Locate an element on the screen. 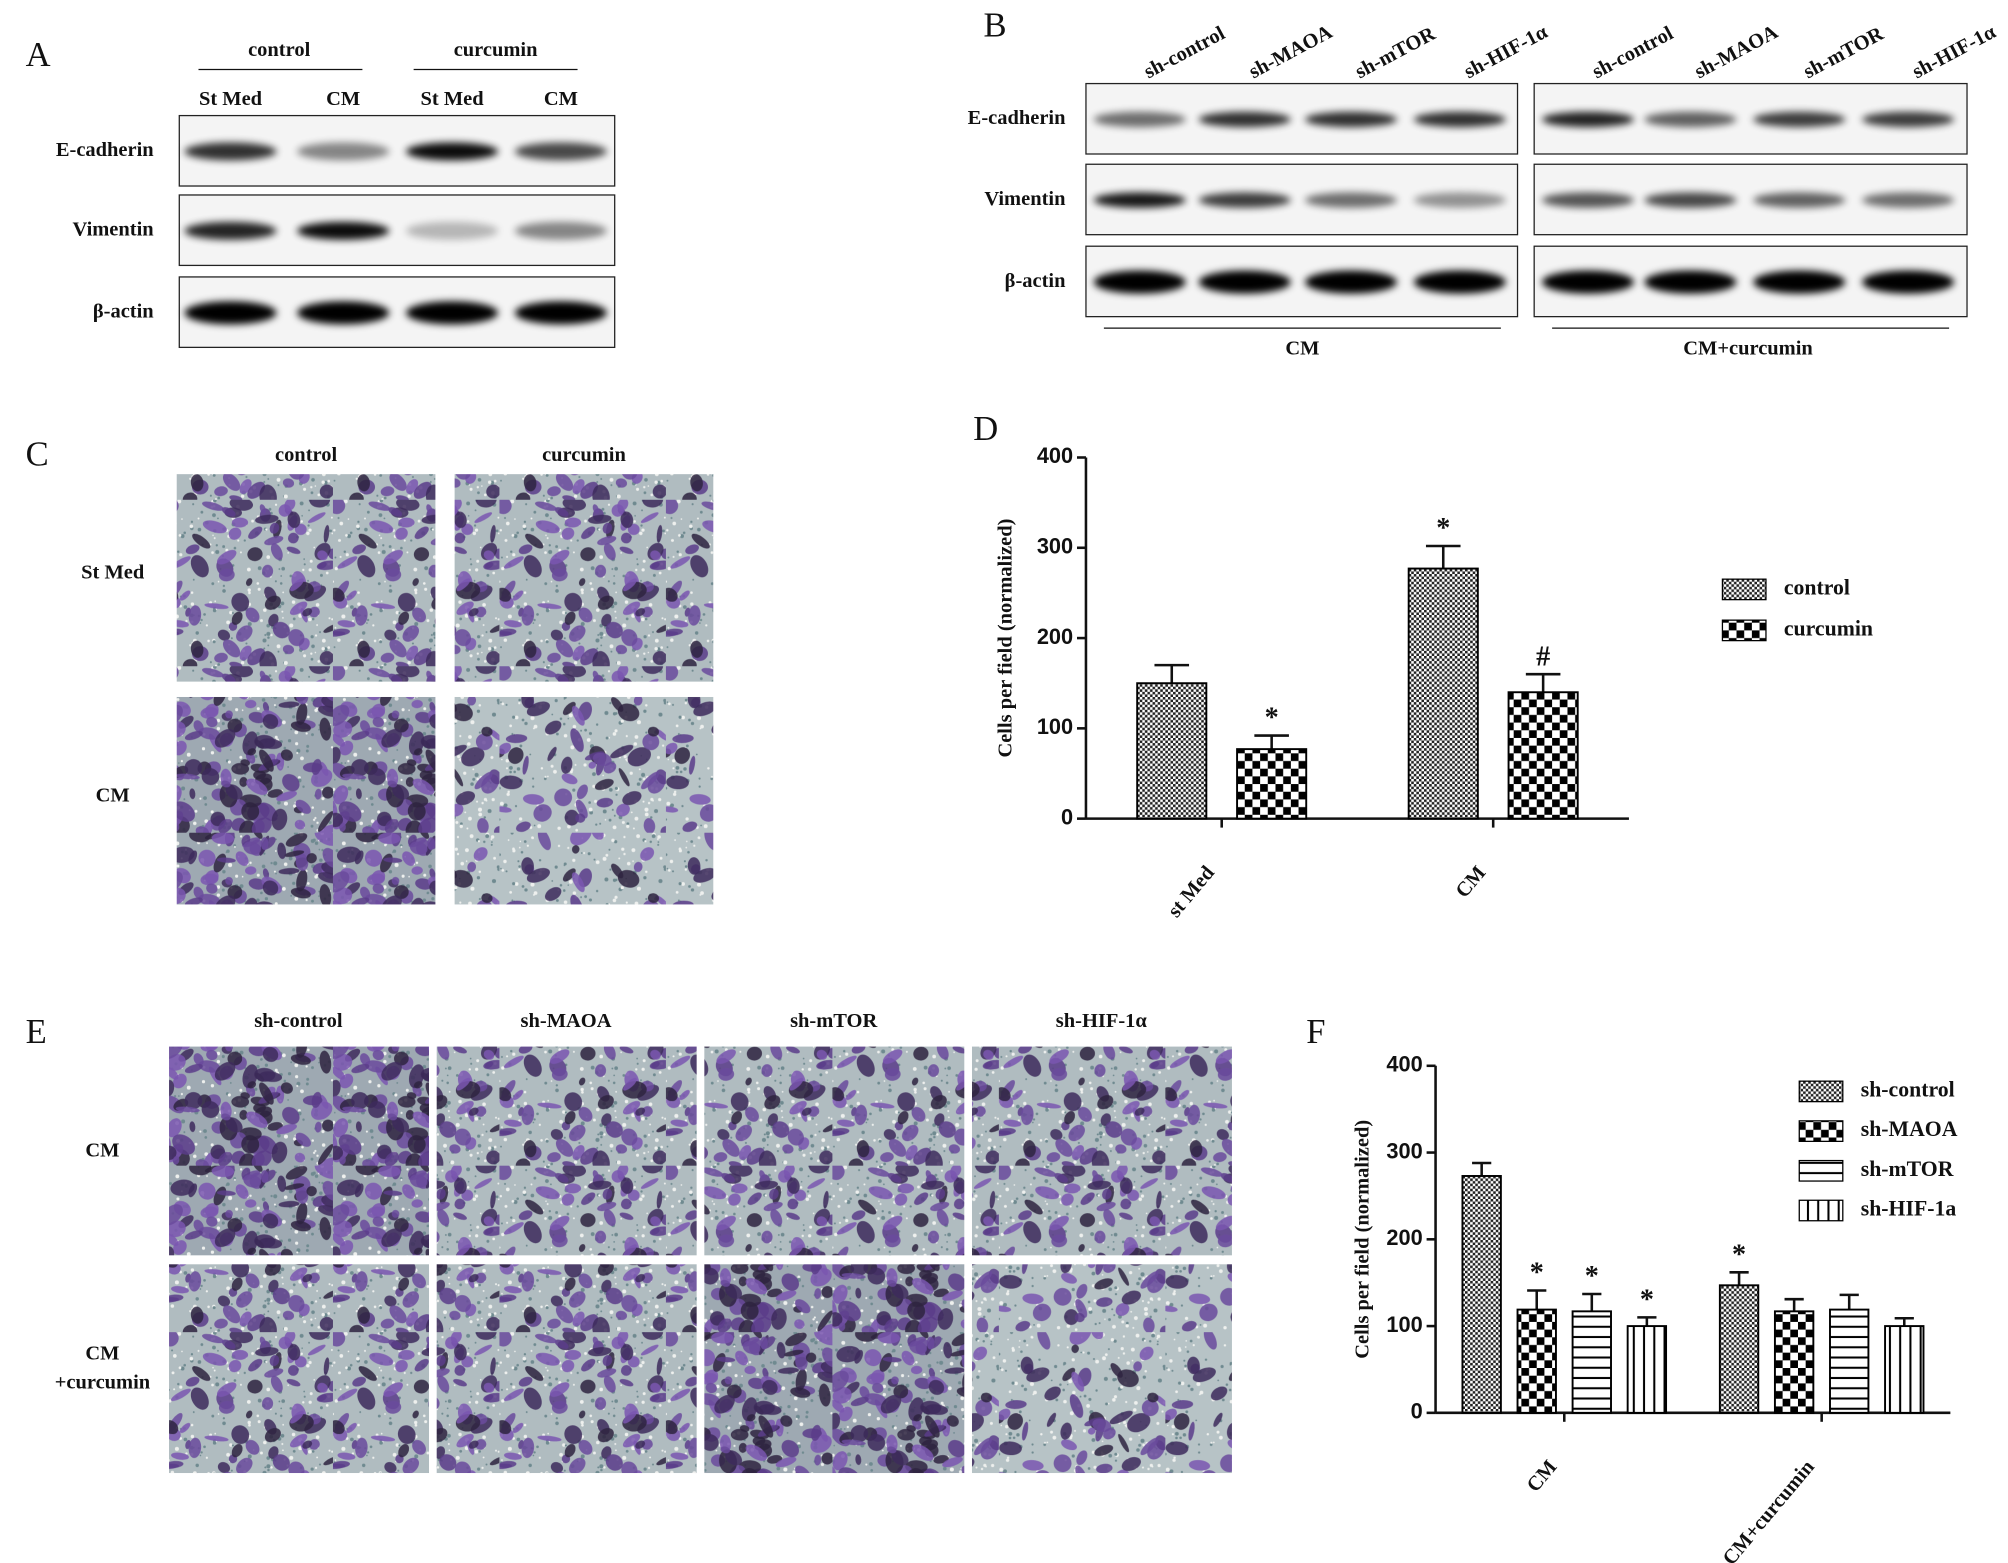 This screenshot has width=2008, height=1563. column-label: sh-control is located at coordinates (298, 1021).